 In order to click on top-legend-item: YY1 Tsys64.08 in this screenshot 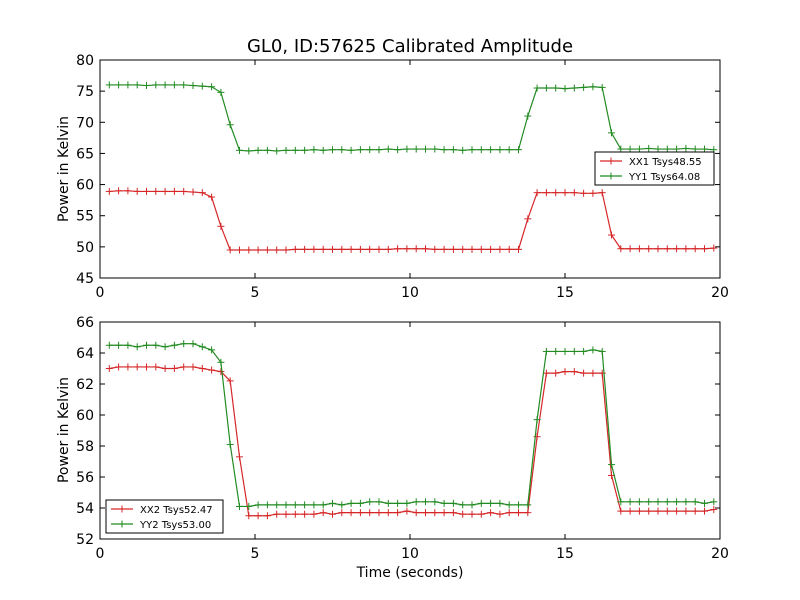, I will do `click(650, 177)`.